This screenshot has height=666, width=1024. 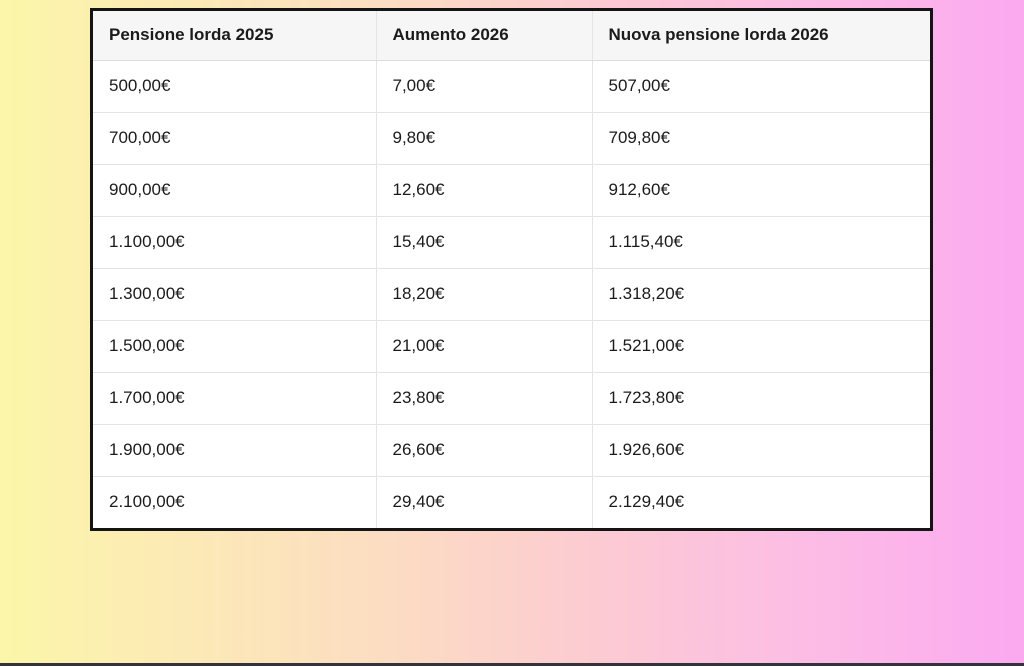 I want to click on table-row: 1.700,00€ 23,80€ 1.723,80€, so click(x=511, y=397).